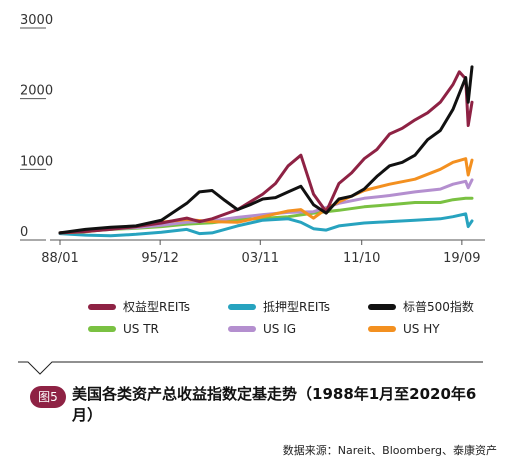 This screenshot has width=515, height=470. Describe the element at coordinates (48, 397) in the screenshot. I see `figure-badge: 图5` at that location.